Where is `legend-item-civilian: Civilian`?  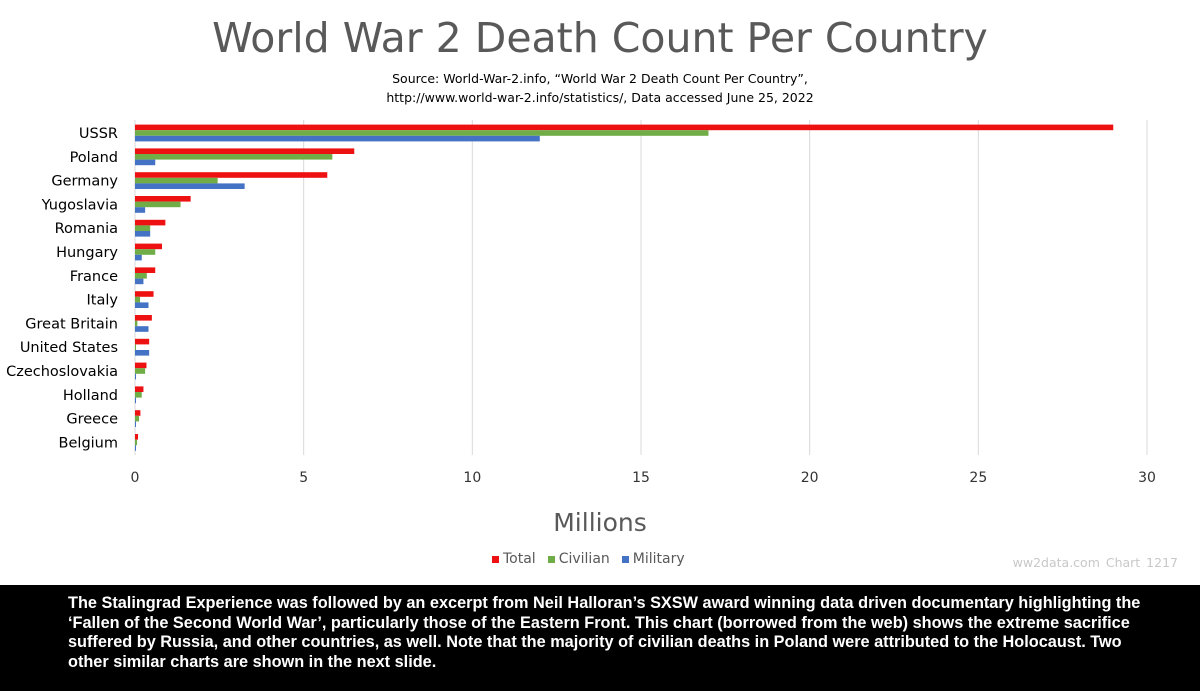
legend-item-civilian: Civilian is located at coordinates (578, 559).